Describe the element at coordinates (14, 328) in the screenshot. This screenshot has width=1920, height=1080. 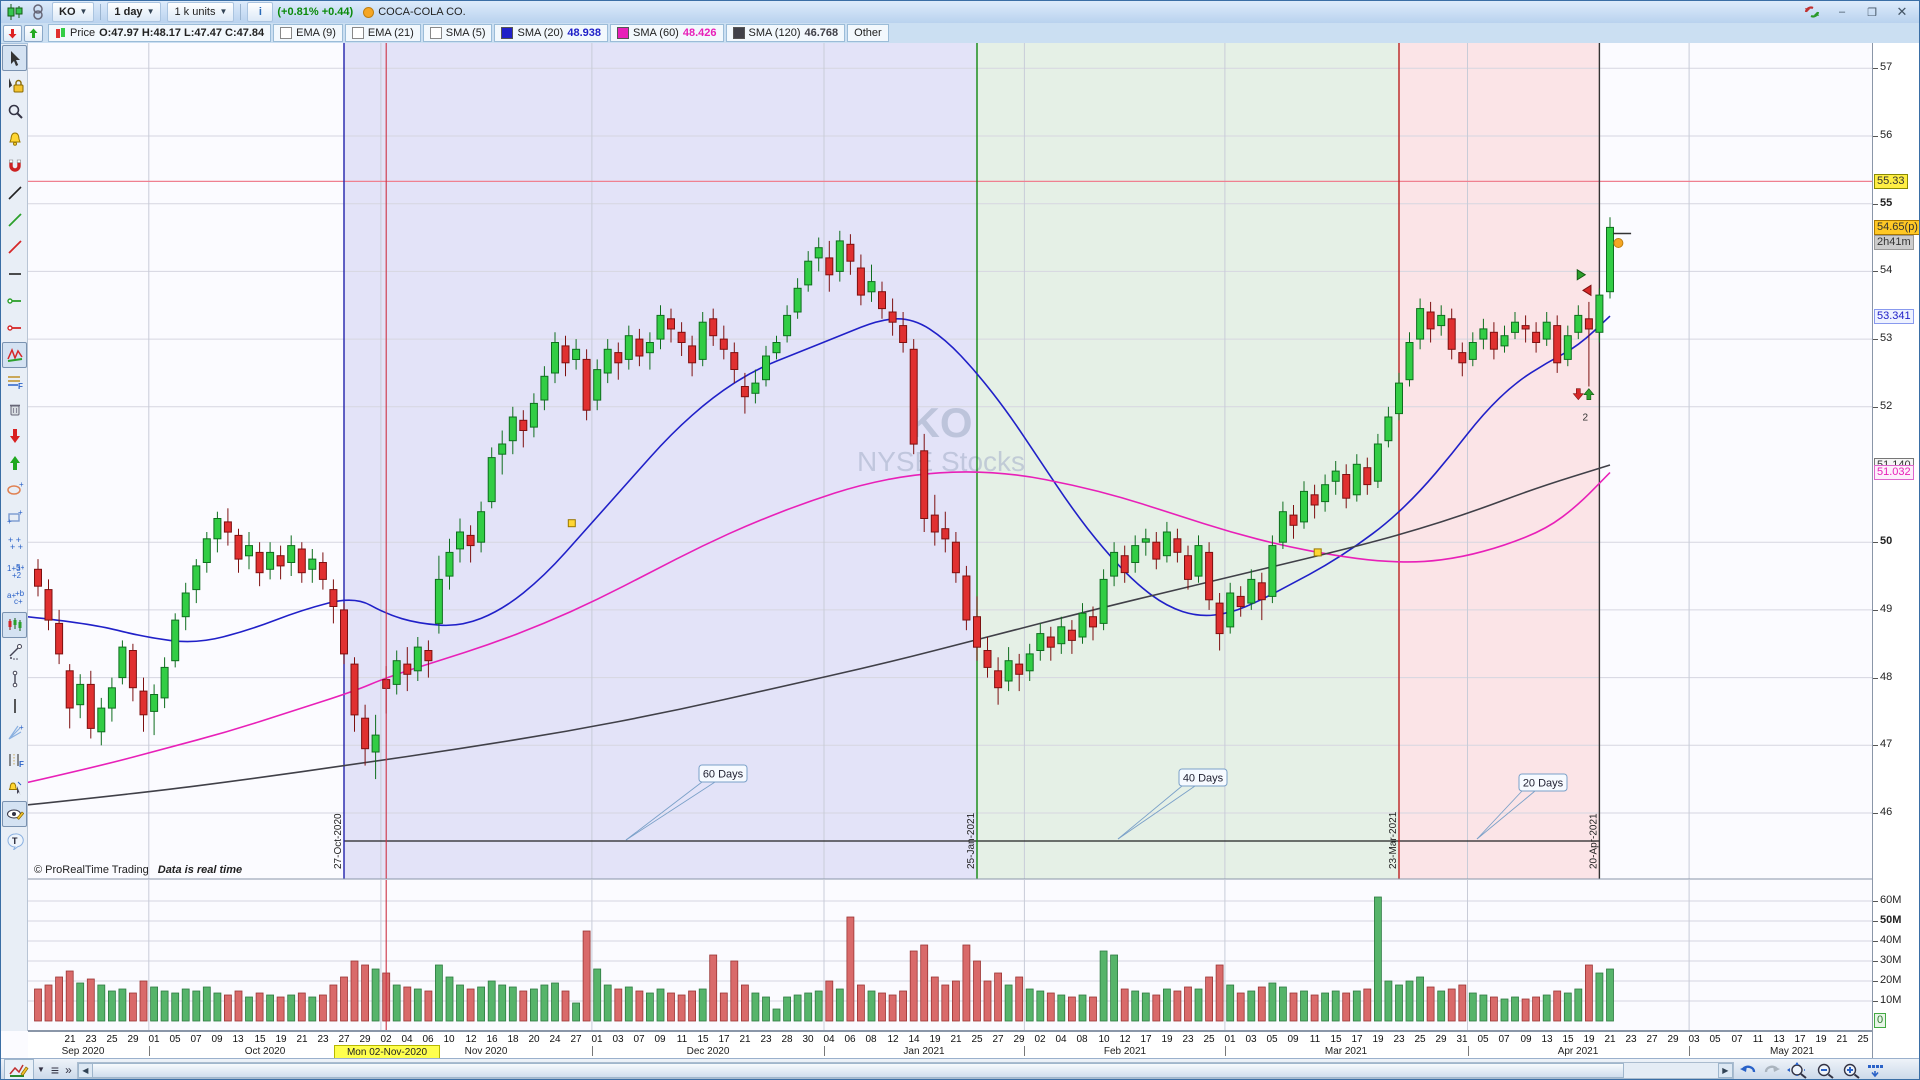
I see `ray-red-tool` at that location.